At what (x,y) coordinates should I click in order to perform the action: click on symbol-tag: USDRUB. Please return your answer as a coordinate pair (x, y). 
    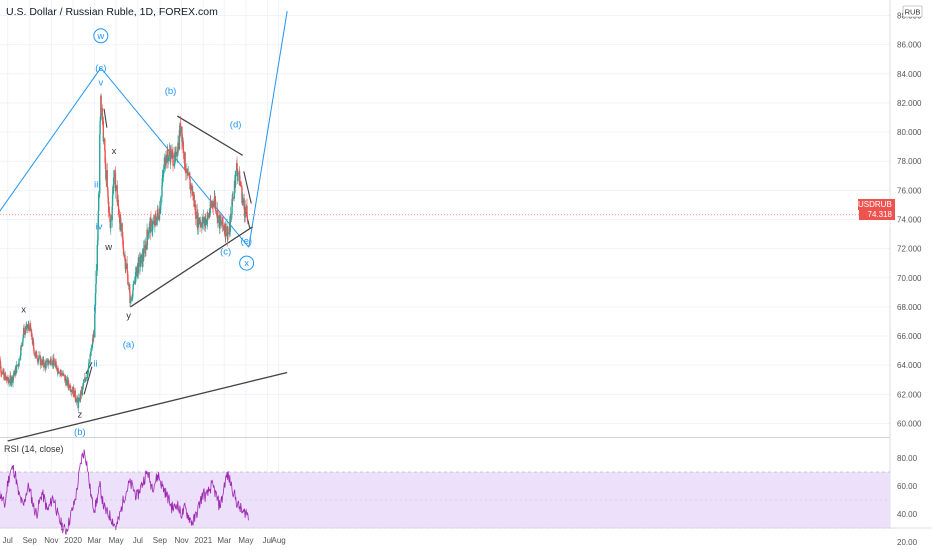
    Looking at the image, I should click on (875, 204).